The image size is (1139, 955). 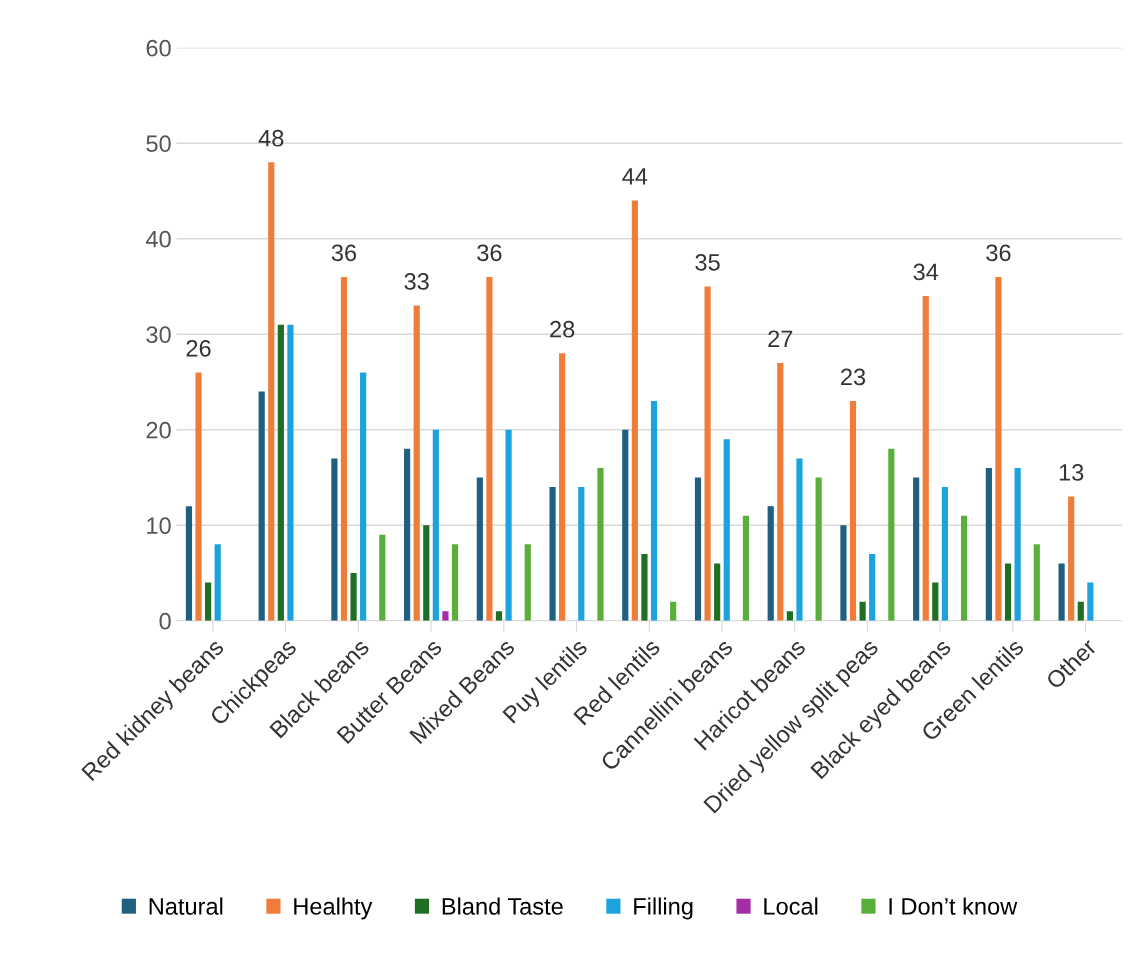 What do you see at coordinates (502, 906) in the screenshot?
I see `legend-label: Bland Taste` at bounding box center [502, 906].